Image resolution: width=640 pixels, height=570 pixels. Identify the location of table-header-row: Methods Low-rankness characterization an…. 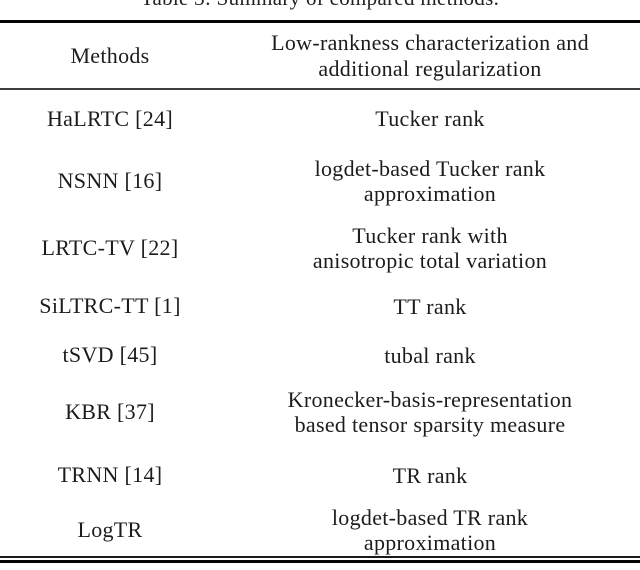
(320, 55).